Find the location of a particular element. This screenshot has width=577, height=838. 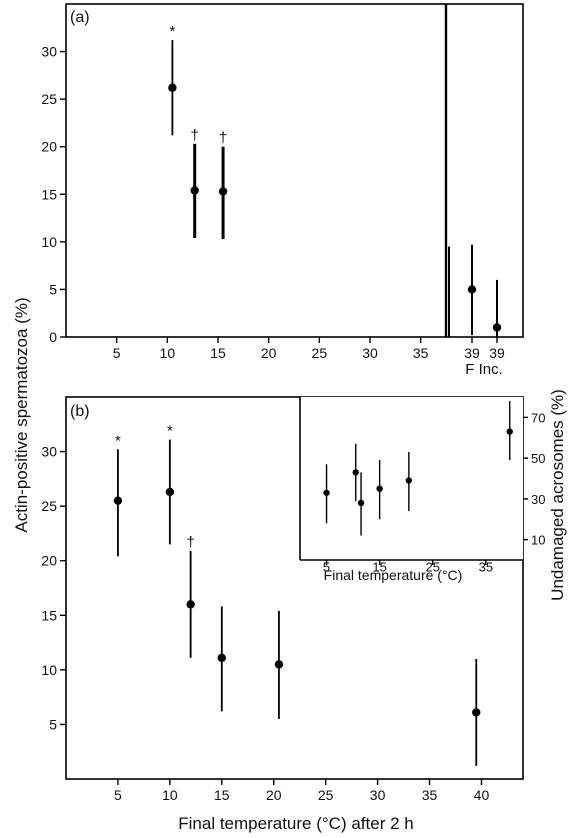

panel-b-y-tick-label: 25 is located at coordinates (49, 506).